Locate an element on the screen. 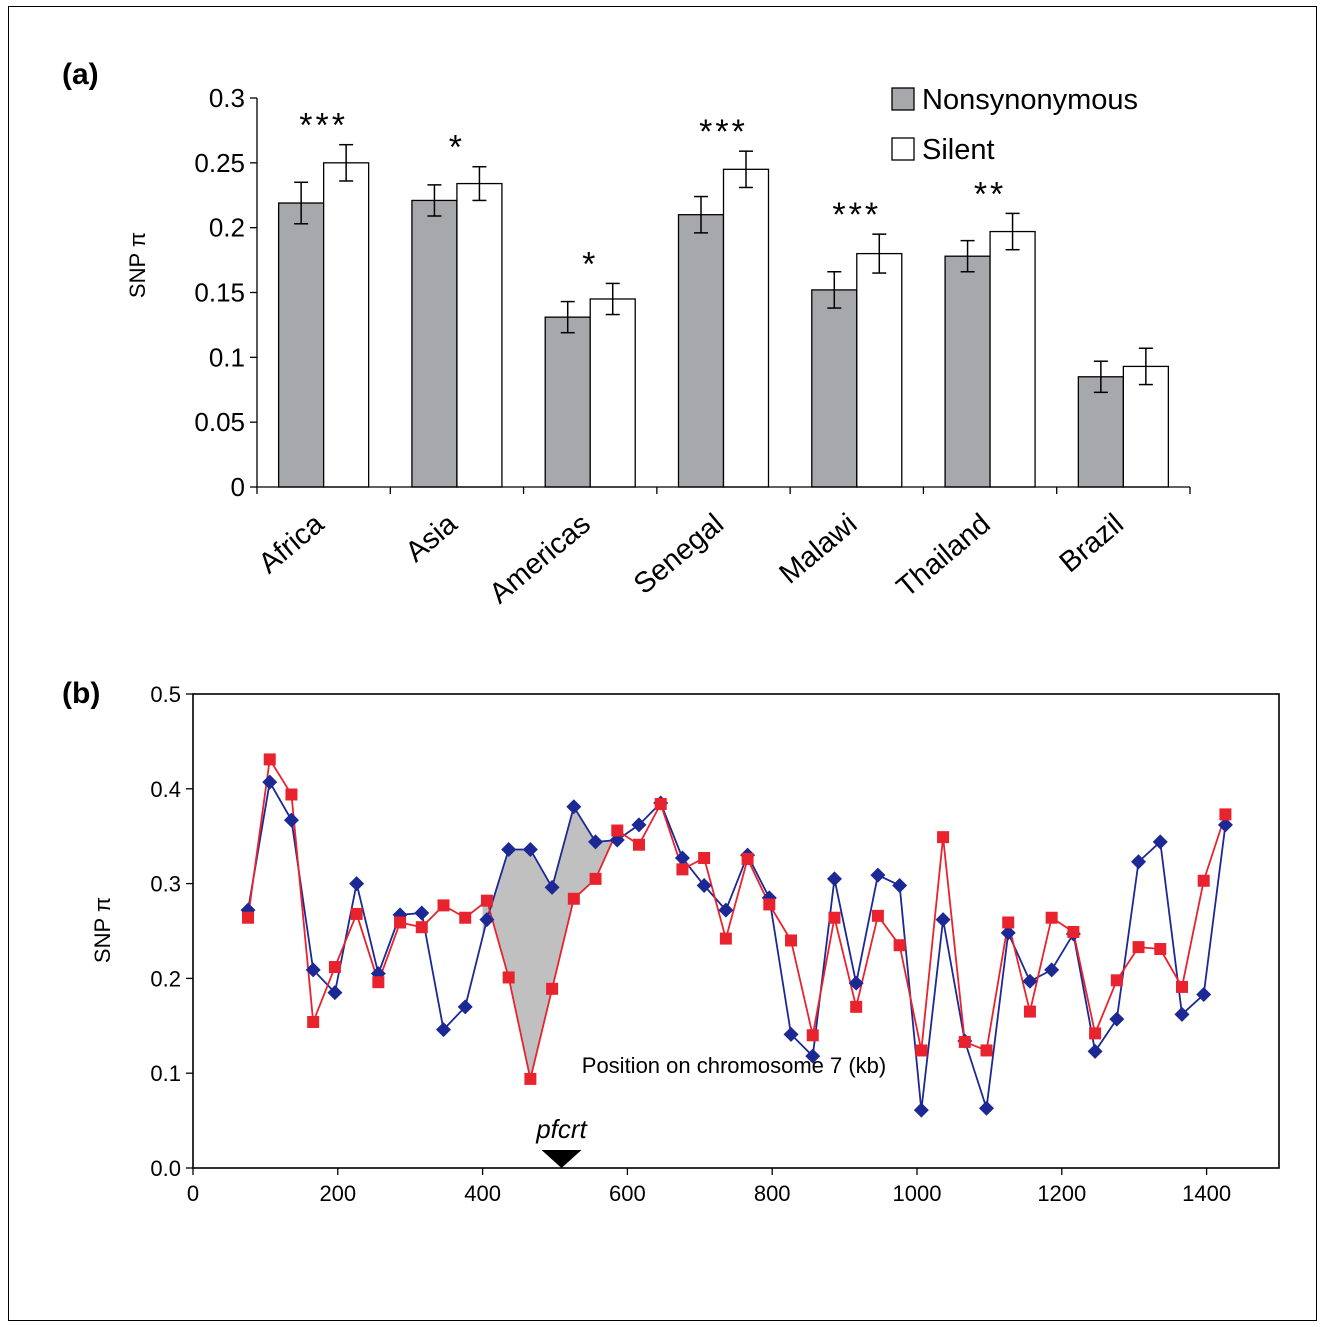 This screenshot has width=1325, height=1327. pfcrt-marker-triangle is located at coordinates (561, 1159).